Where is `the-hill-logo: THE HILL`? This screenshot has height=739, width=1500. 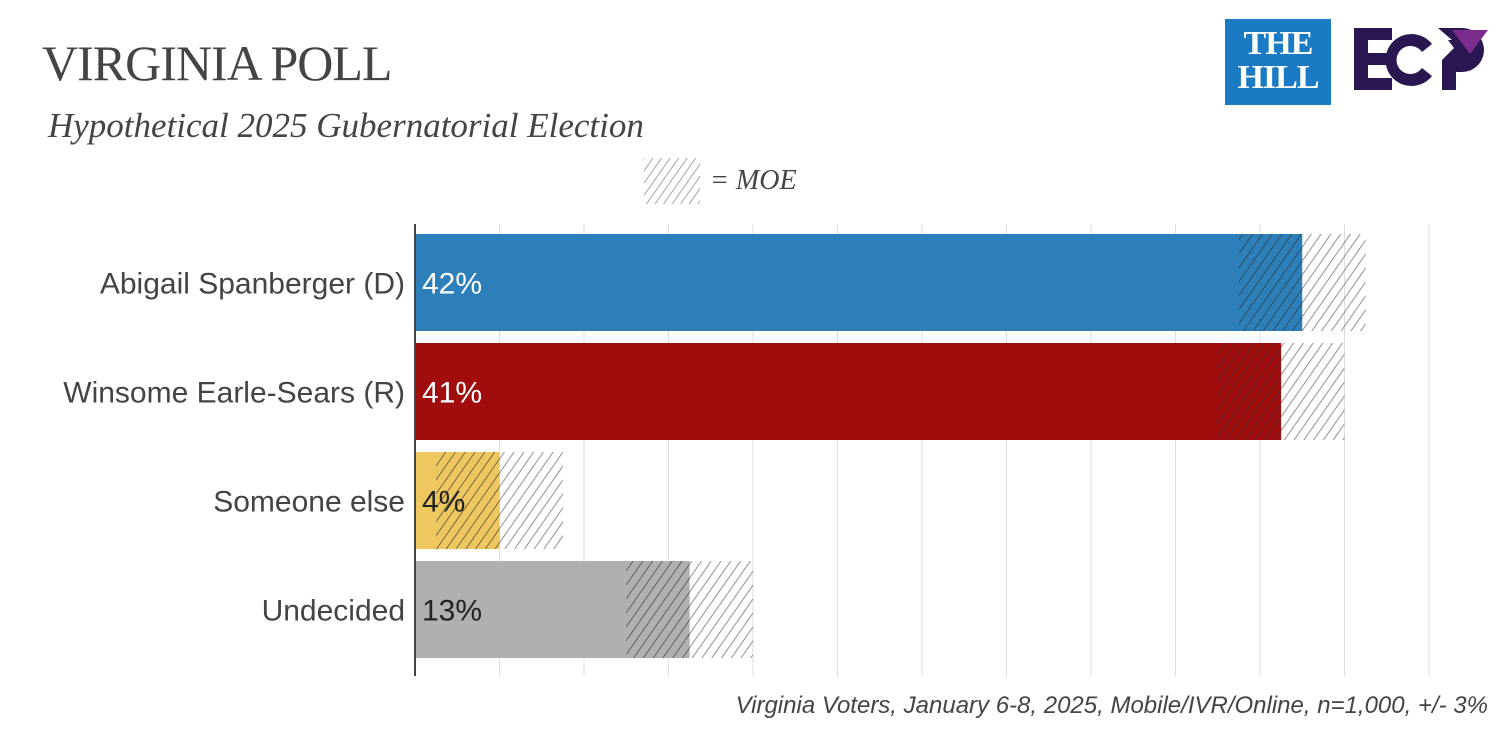 the-hill-logo: THE HILL is located at coordinates (1278, 62).